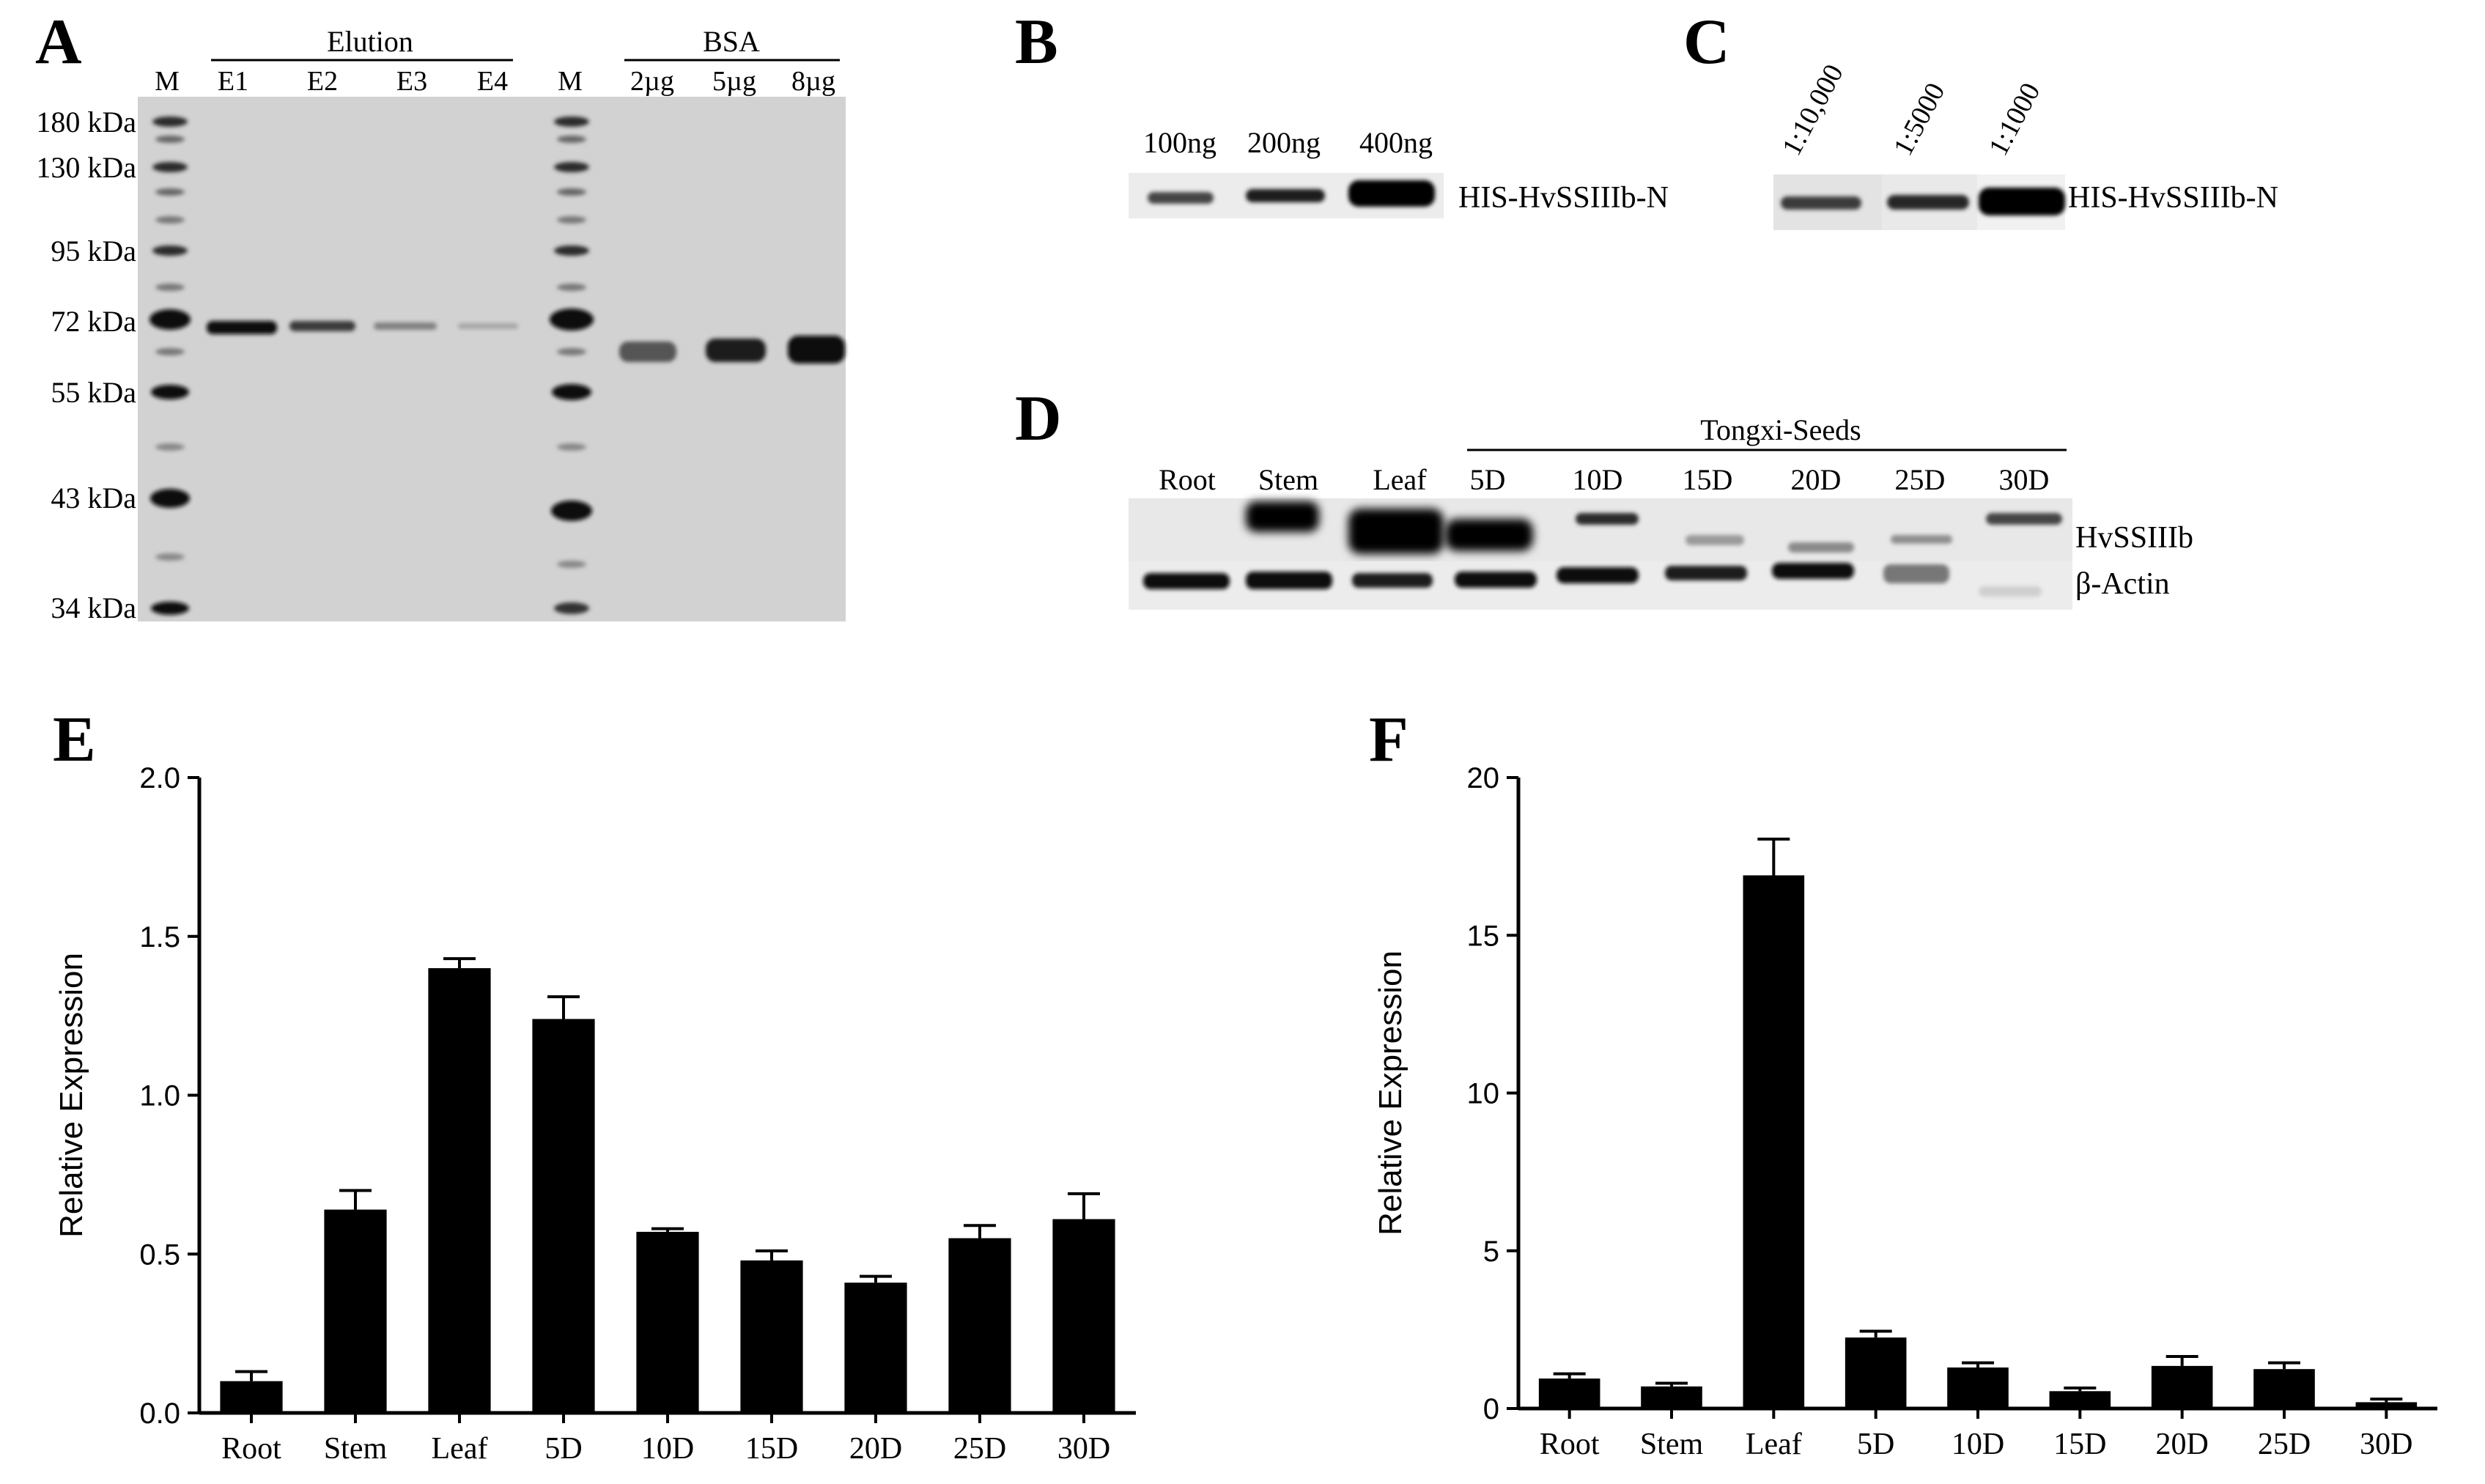 Image resolution: width=2485 pixels, height=1484 pixels. I want to click on band-label-b: HIS-HvSSIIIb-N, so click(1563, 198).